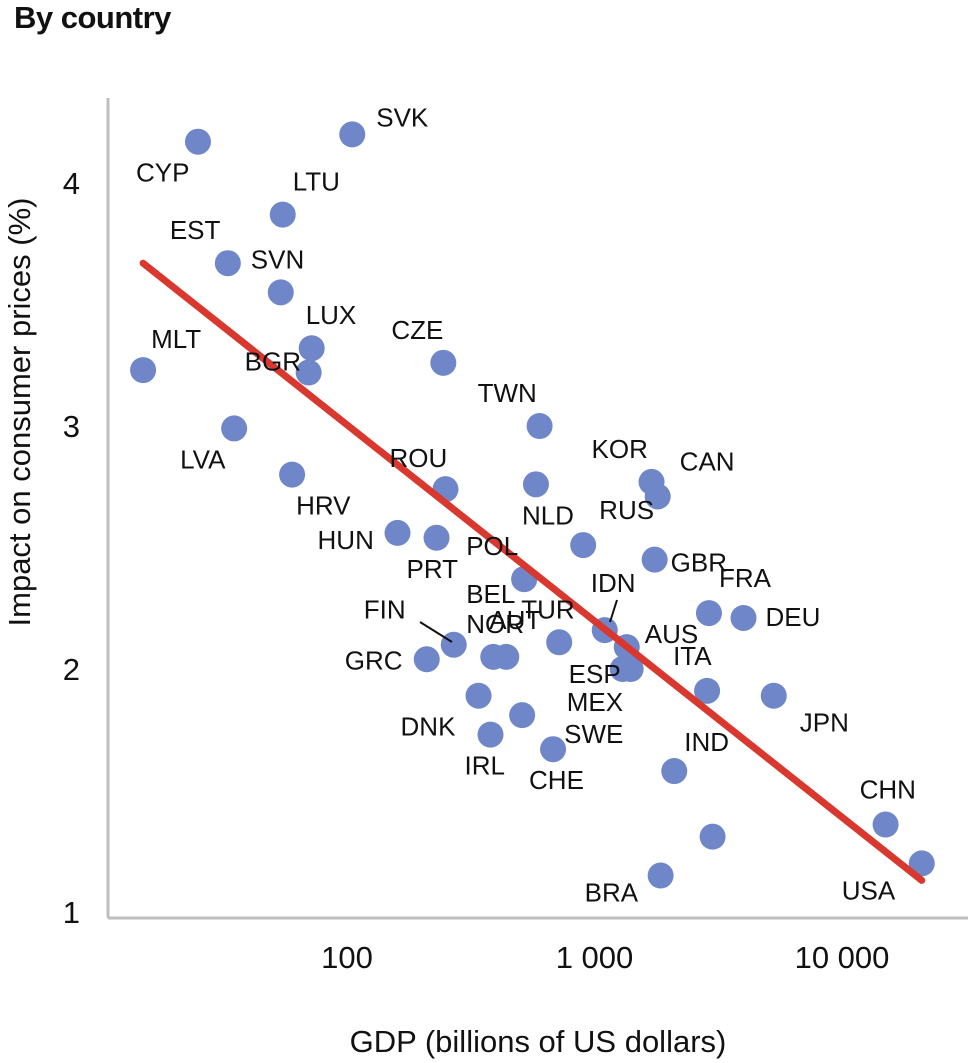  I want to click on point-label-nor: NOR, so click(495, 624).